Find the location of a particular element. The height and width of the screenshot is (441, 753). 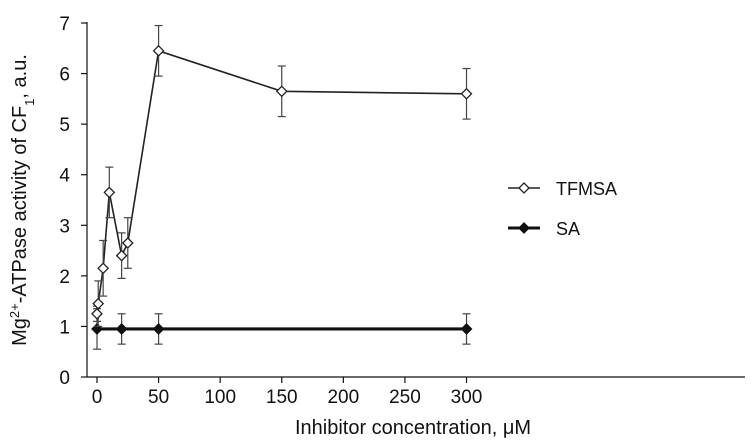

x-tick-label: 250 is located at coordinates (405, 397).